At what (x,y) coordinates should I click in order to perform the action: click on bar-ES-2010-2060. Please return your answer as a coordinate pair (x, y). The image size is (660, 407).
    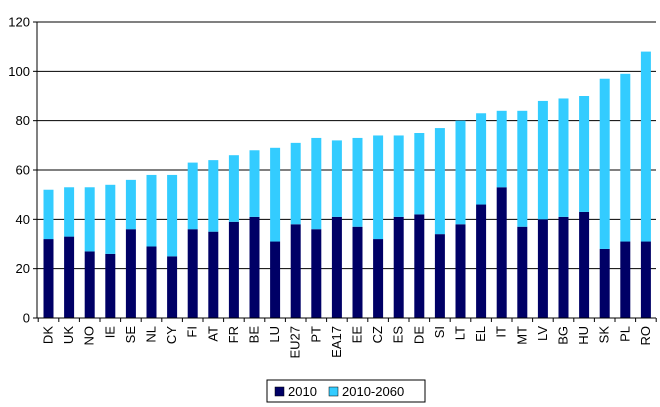
    Looking at the image, I should click on (398, 176).